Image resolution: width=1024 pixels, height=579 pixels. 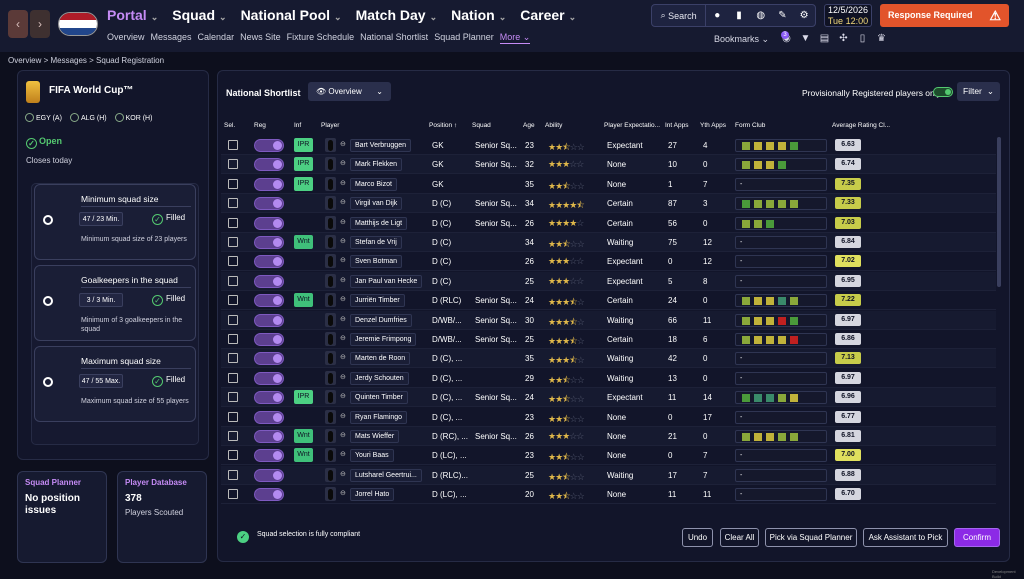 I want to click on undo-button: Undo, so click(x=697, y=537).